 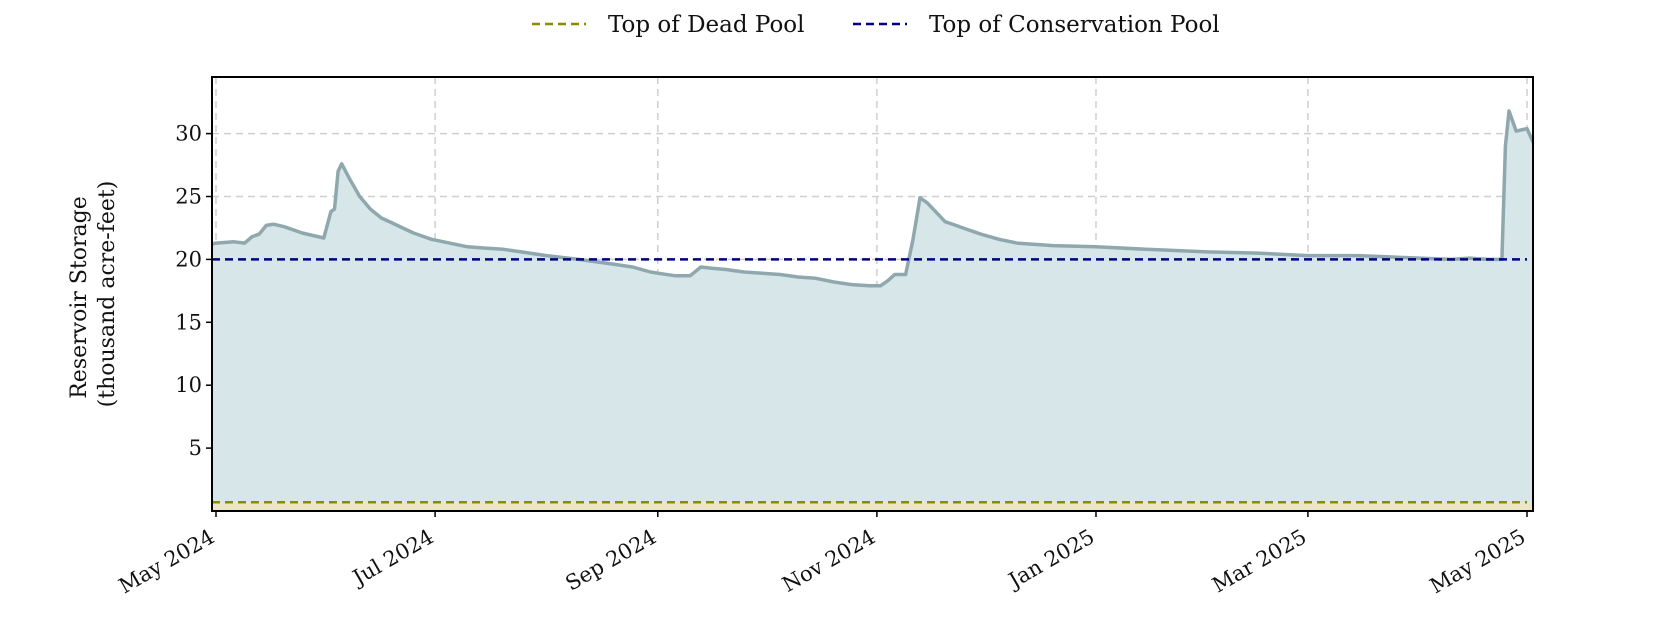 What do you see at coordinates (107, 294) in the screenshot?
I see `y-axis-label-line2: (thousand acre-feet)` at bounding box center [107, 294].